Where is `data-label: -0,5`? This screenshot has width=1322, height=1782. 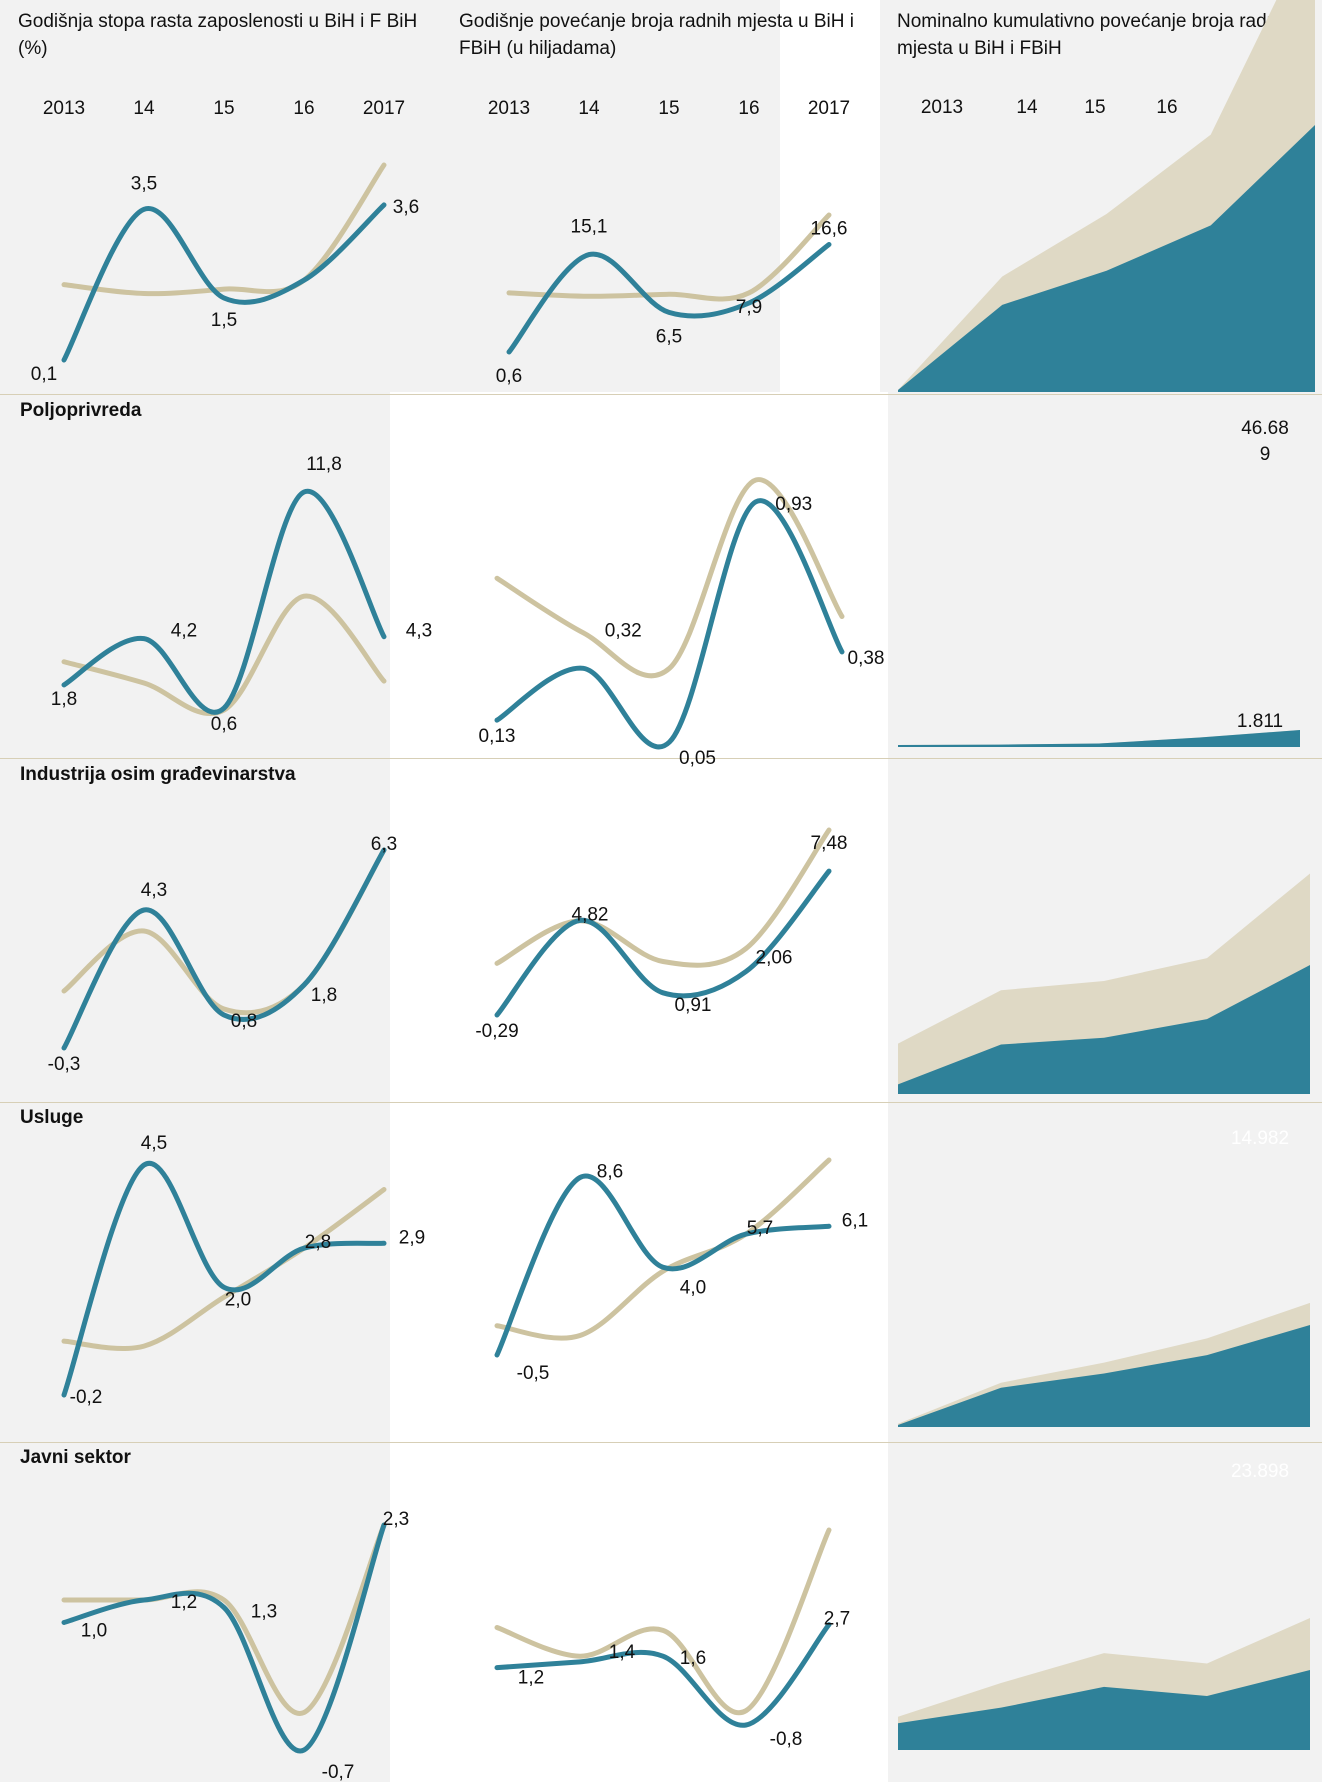 data-label: -0,5 is located at coordinates (533, 1373).